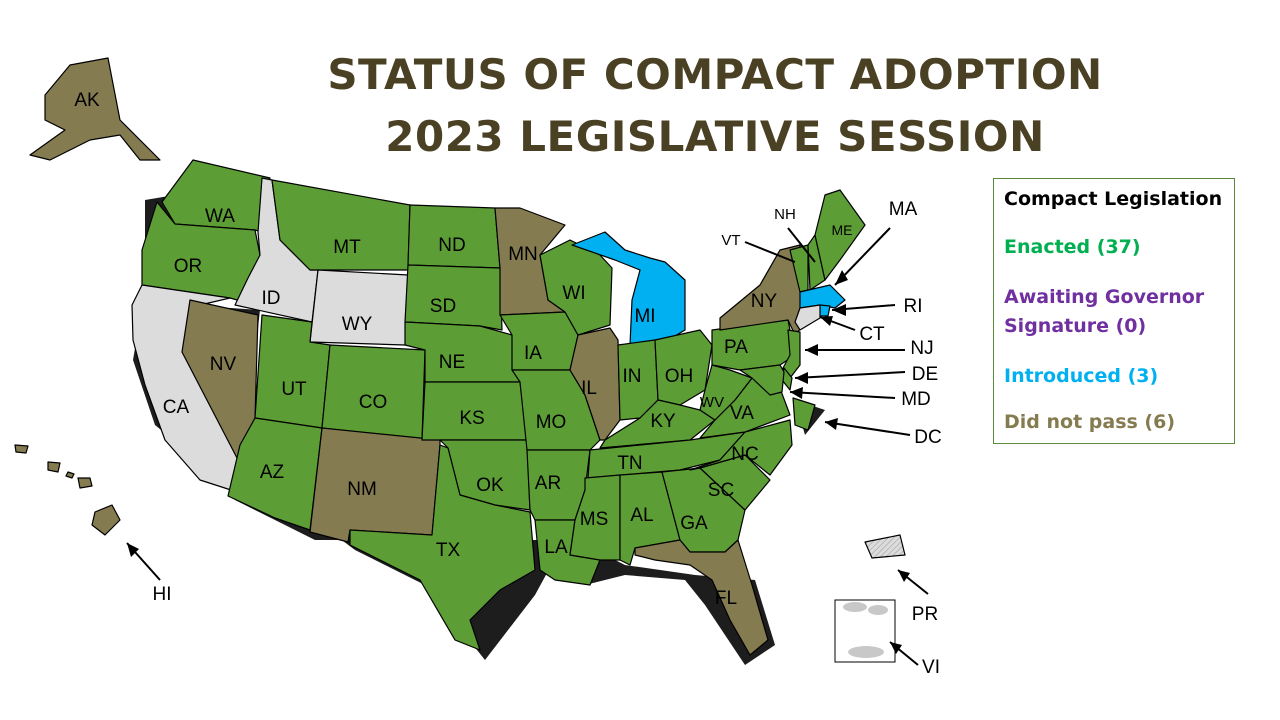 This screenshot has height=720, width=1280. I want to click on state-MD, so click(762, 380).